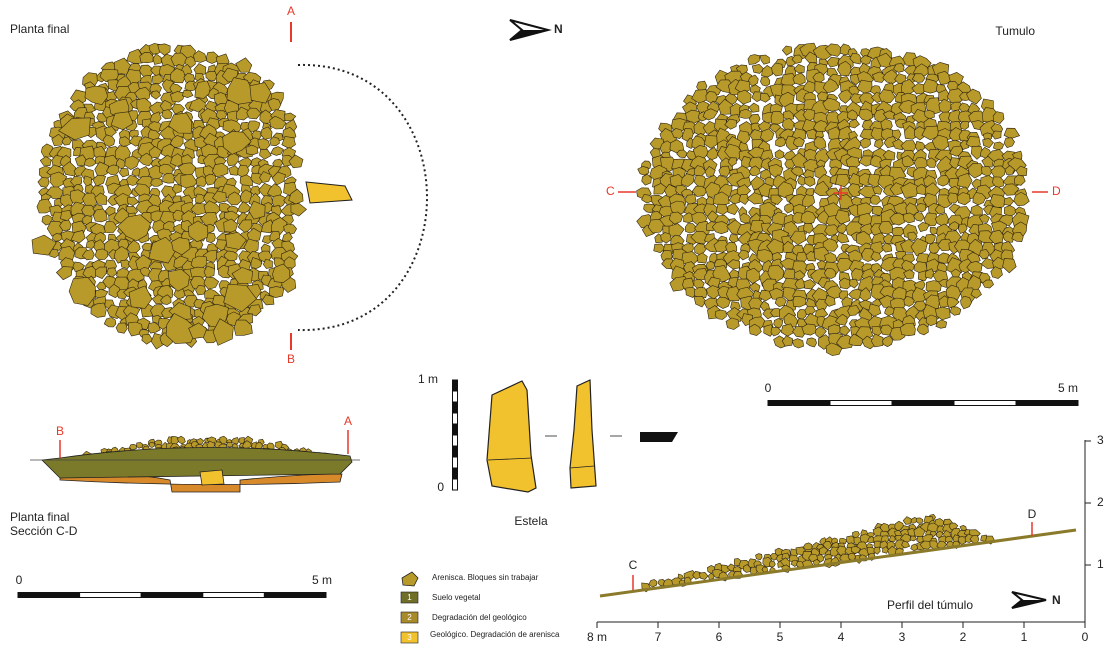  I want to click on legend-text-box: Geológico. Degradación de arenisca, so click(494, 634).